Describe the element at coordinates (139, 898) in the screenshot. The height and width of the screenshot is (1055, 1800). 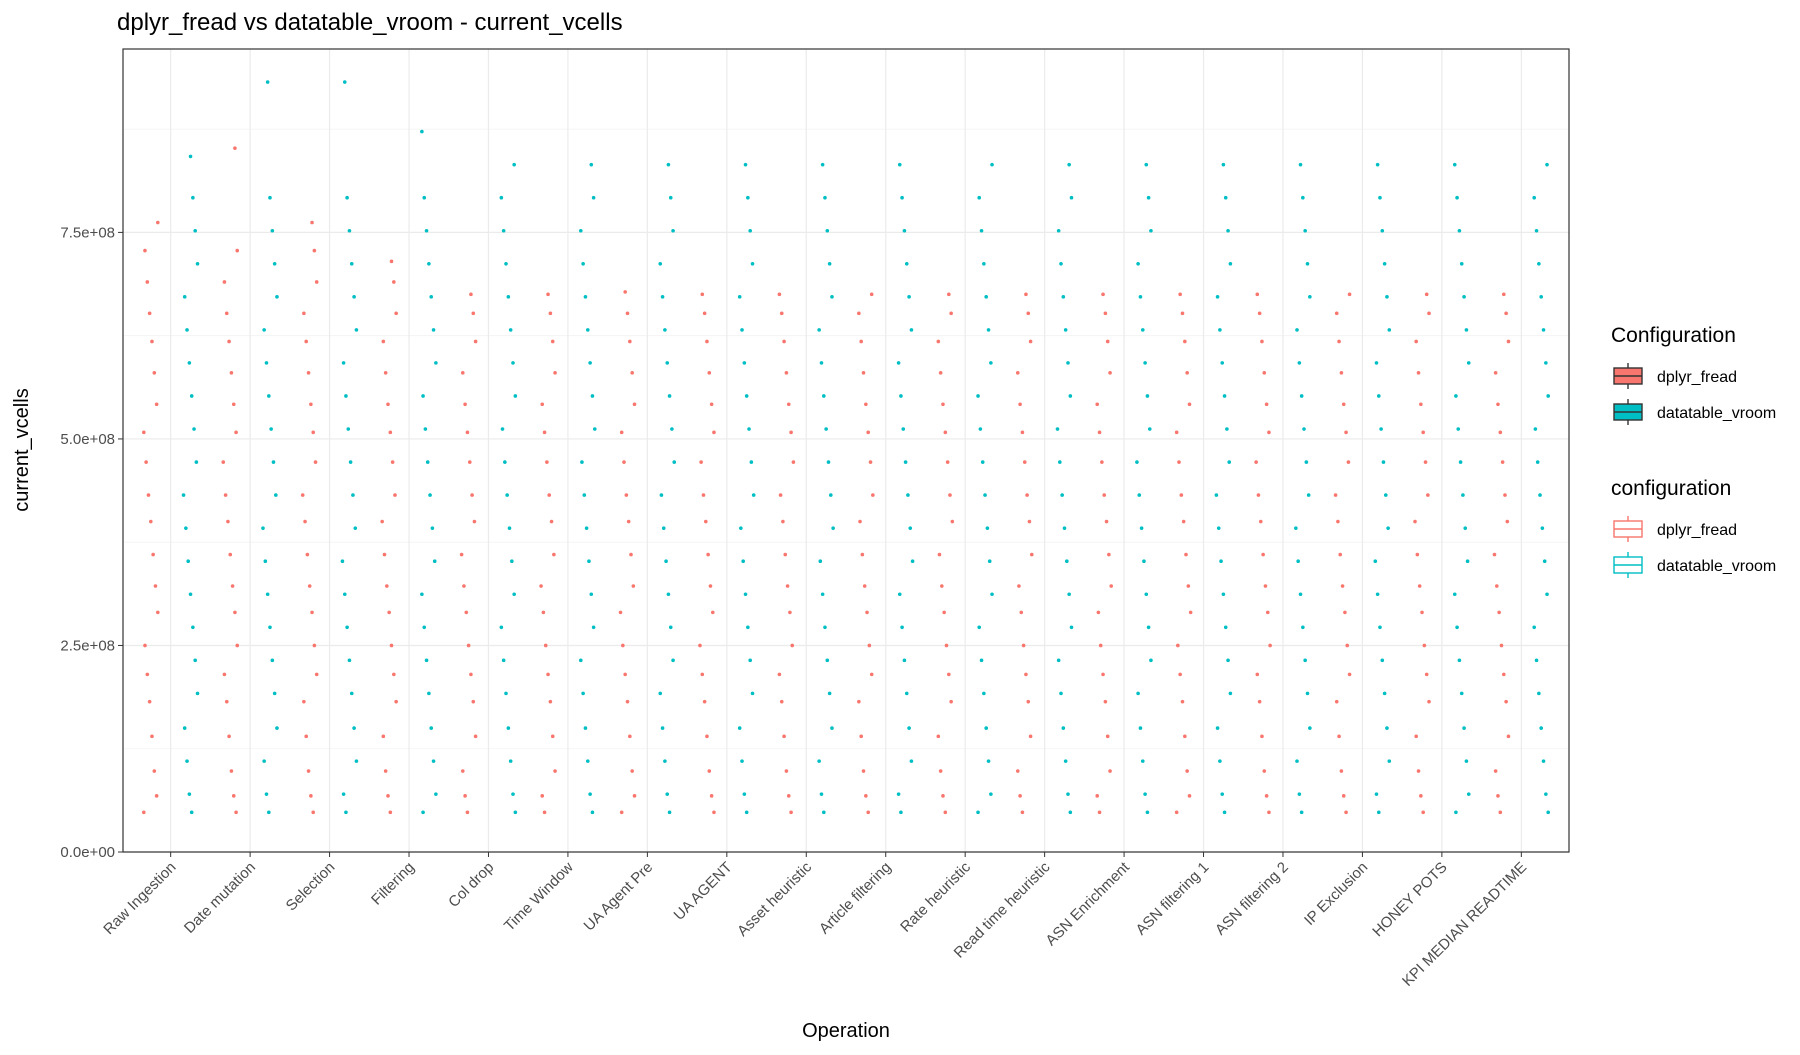
I see `x-tick-label: Raw Ingestion` at that location.